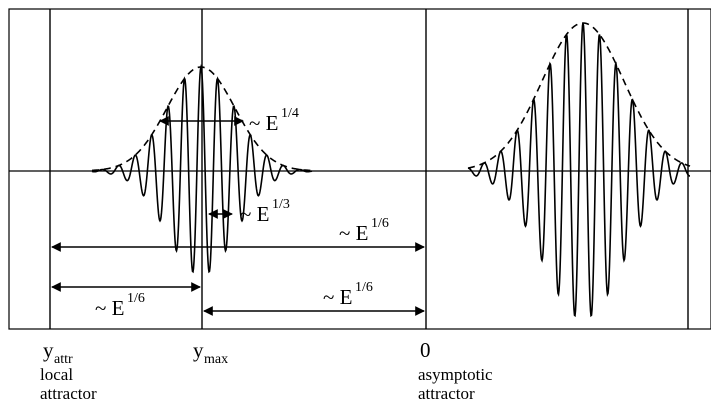  What do you see at coordinates (455, 374) in the screenshot?
I see `zero-caption-line1: asymptotic` at bounding box center [455, 374].